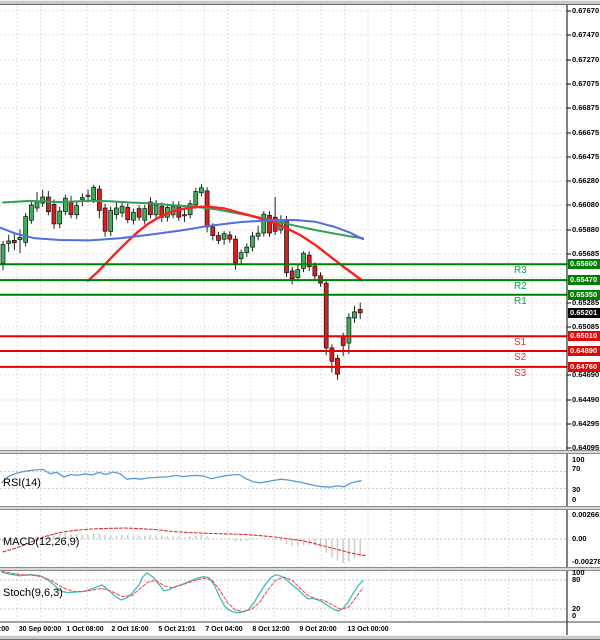 The width and height of the screenshot is (600, 640). Describe the element at coordinates (586, 34) in the screenshot. I see `price-tick-label: 0.67470` at that location.